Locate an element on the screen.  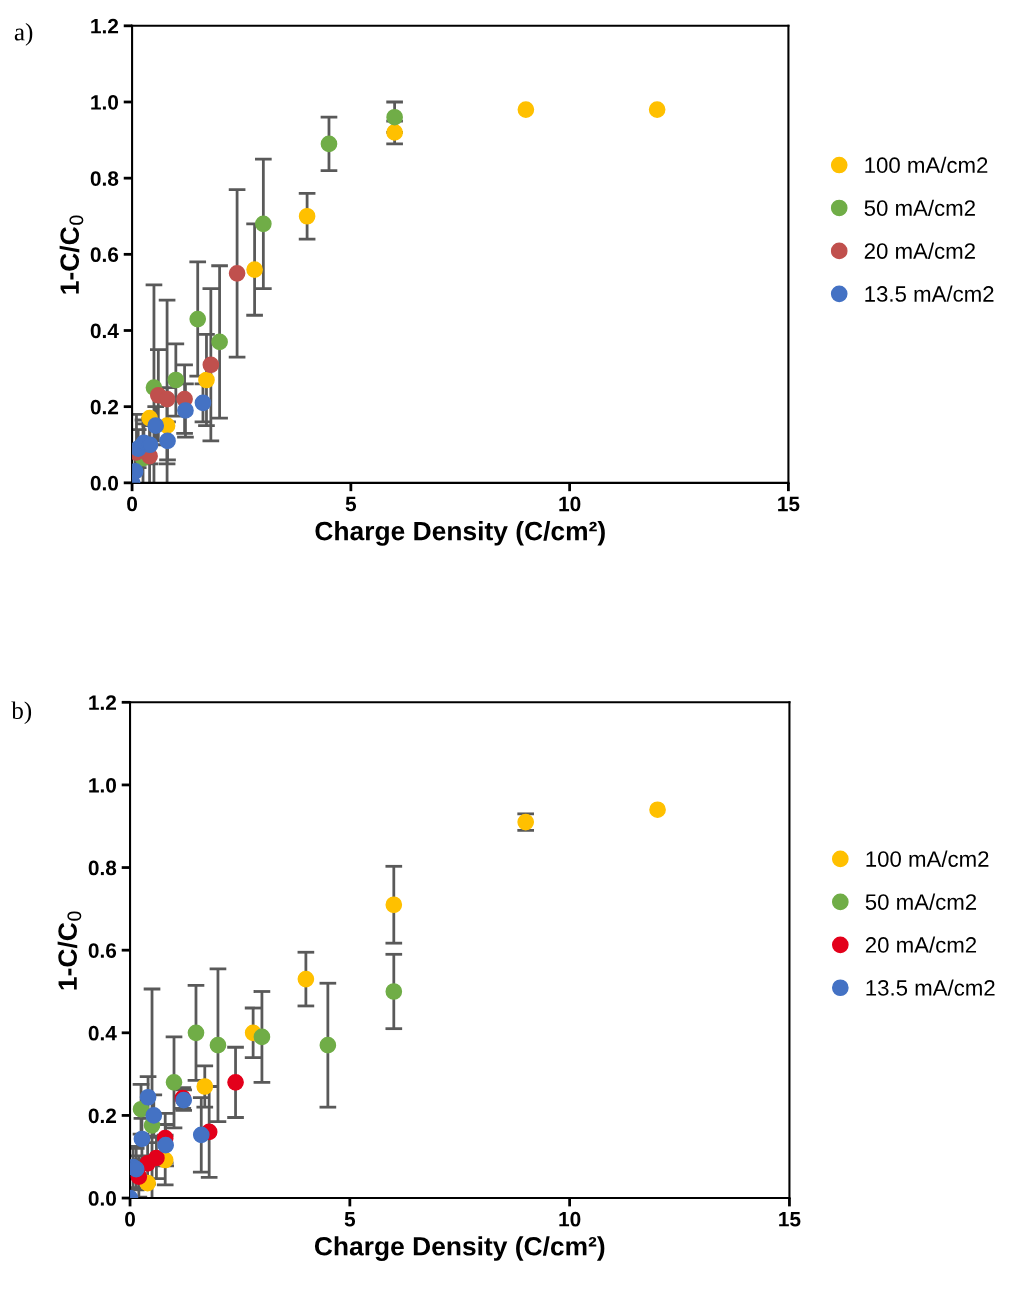
chart-title: b) is located at coordinates (21, 713).